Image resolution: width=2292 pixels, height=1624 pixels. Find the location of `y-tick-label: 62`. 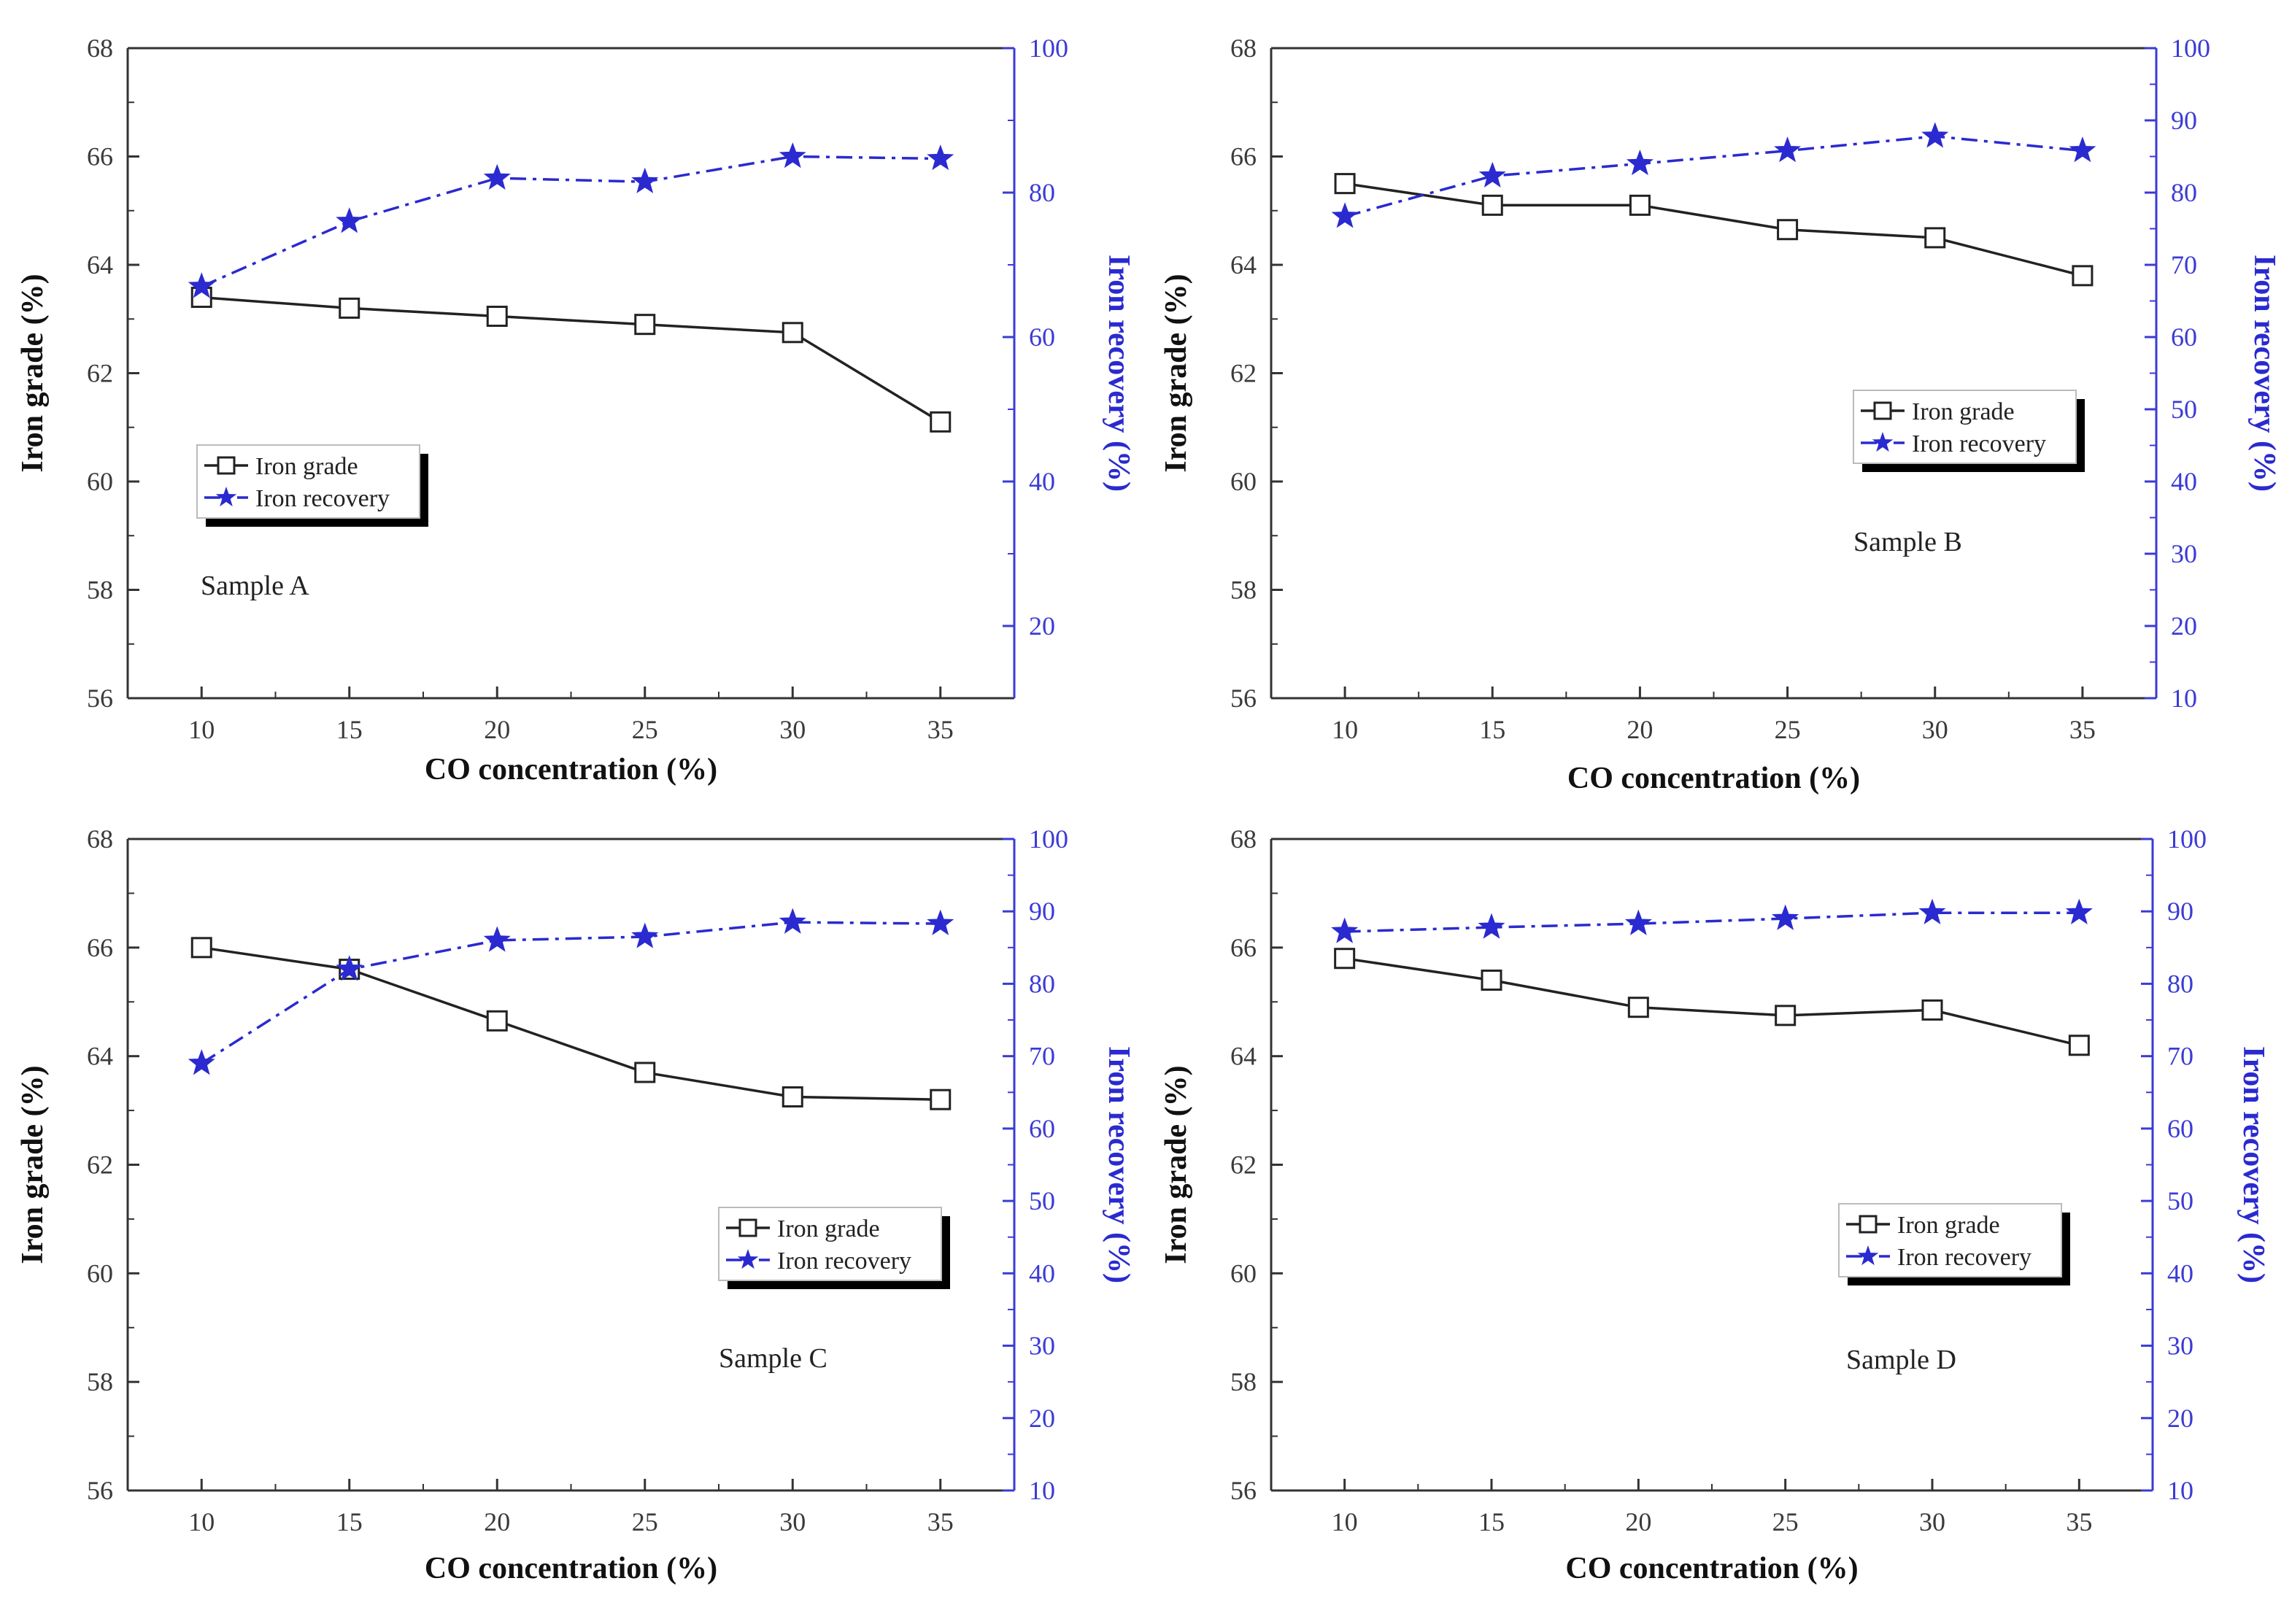

y-tick-label: 62 is located at coordinates (100, 373).